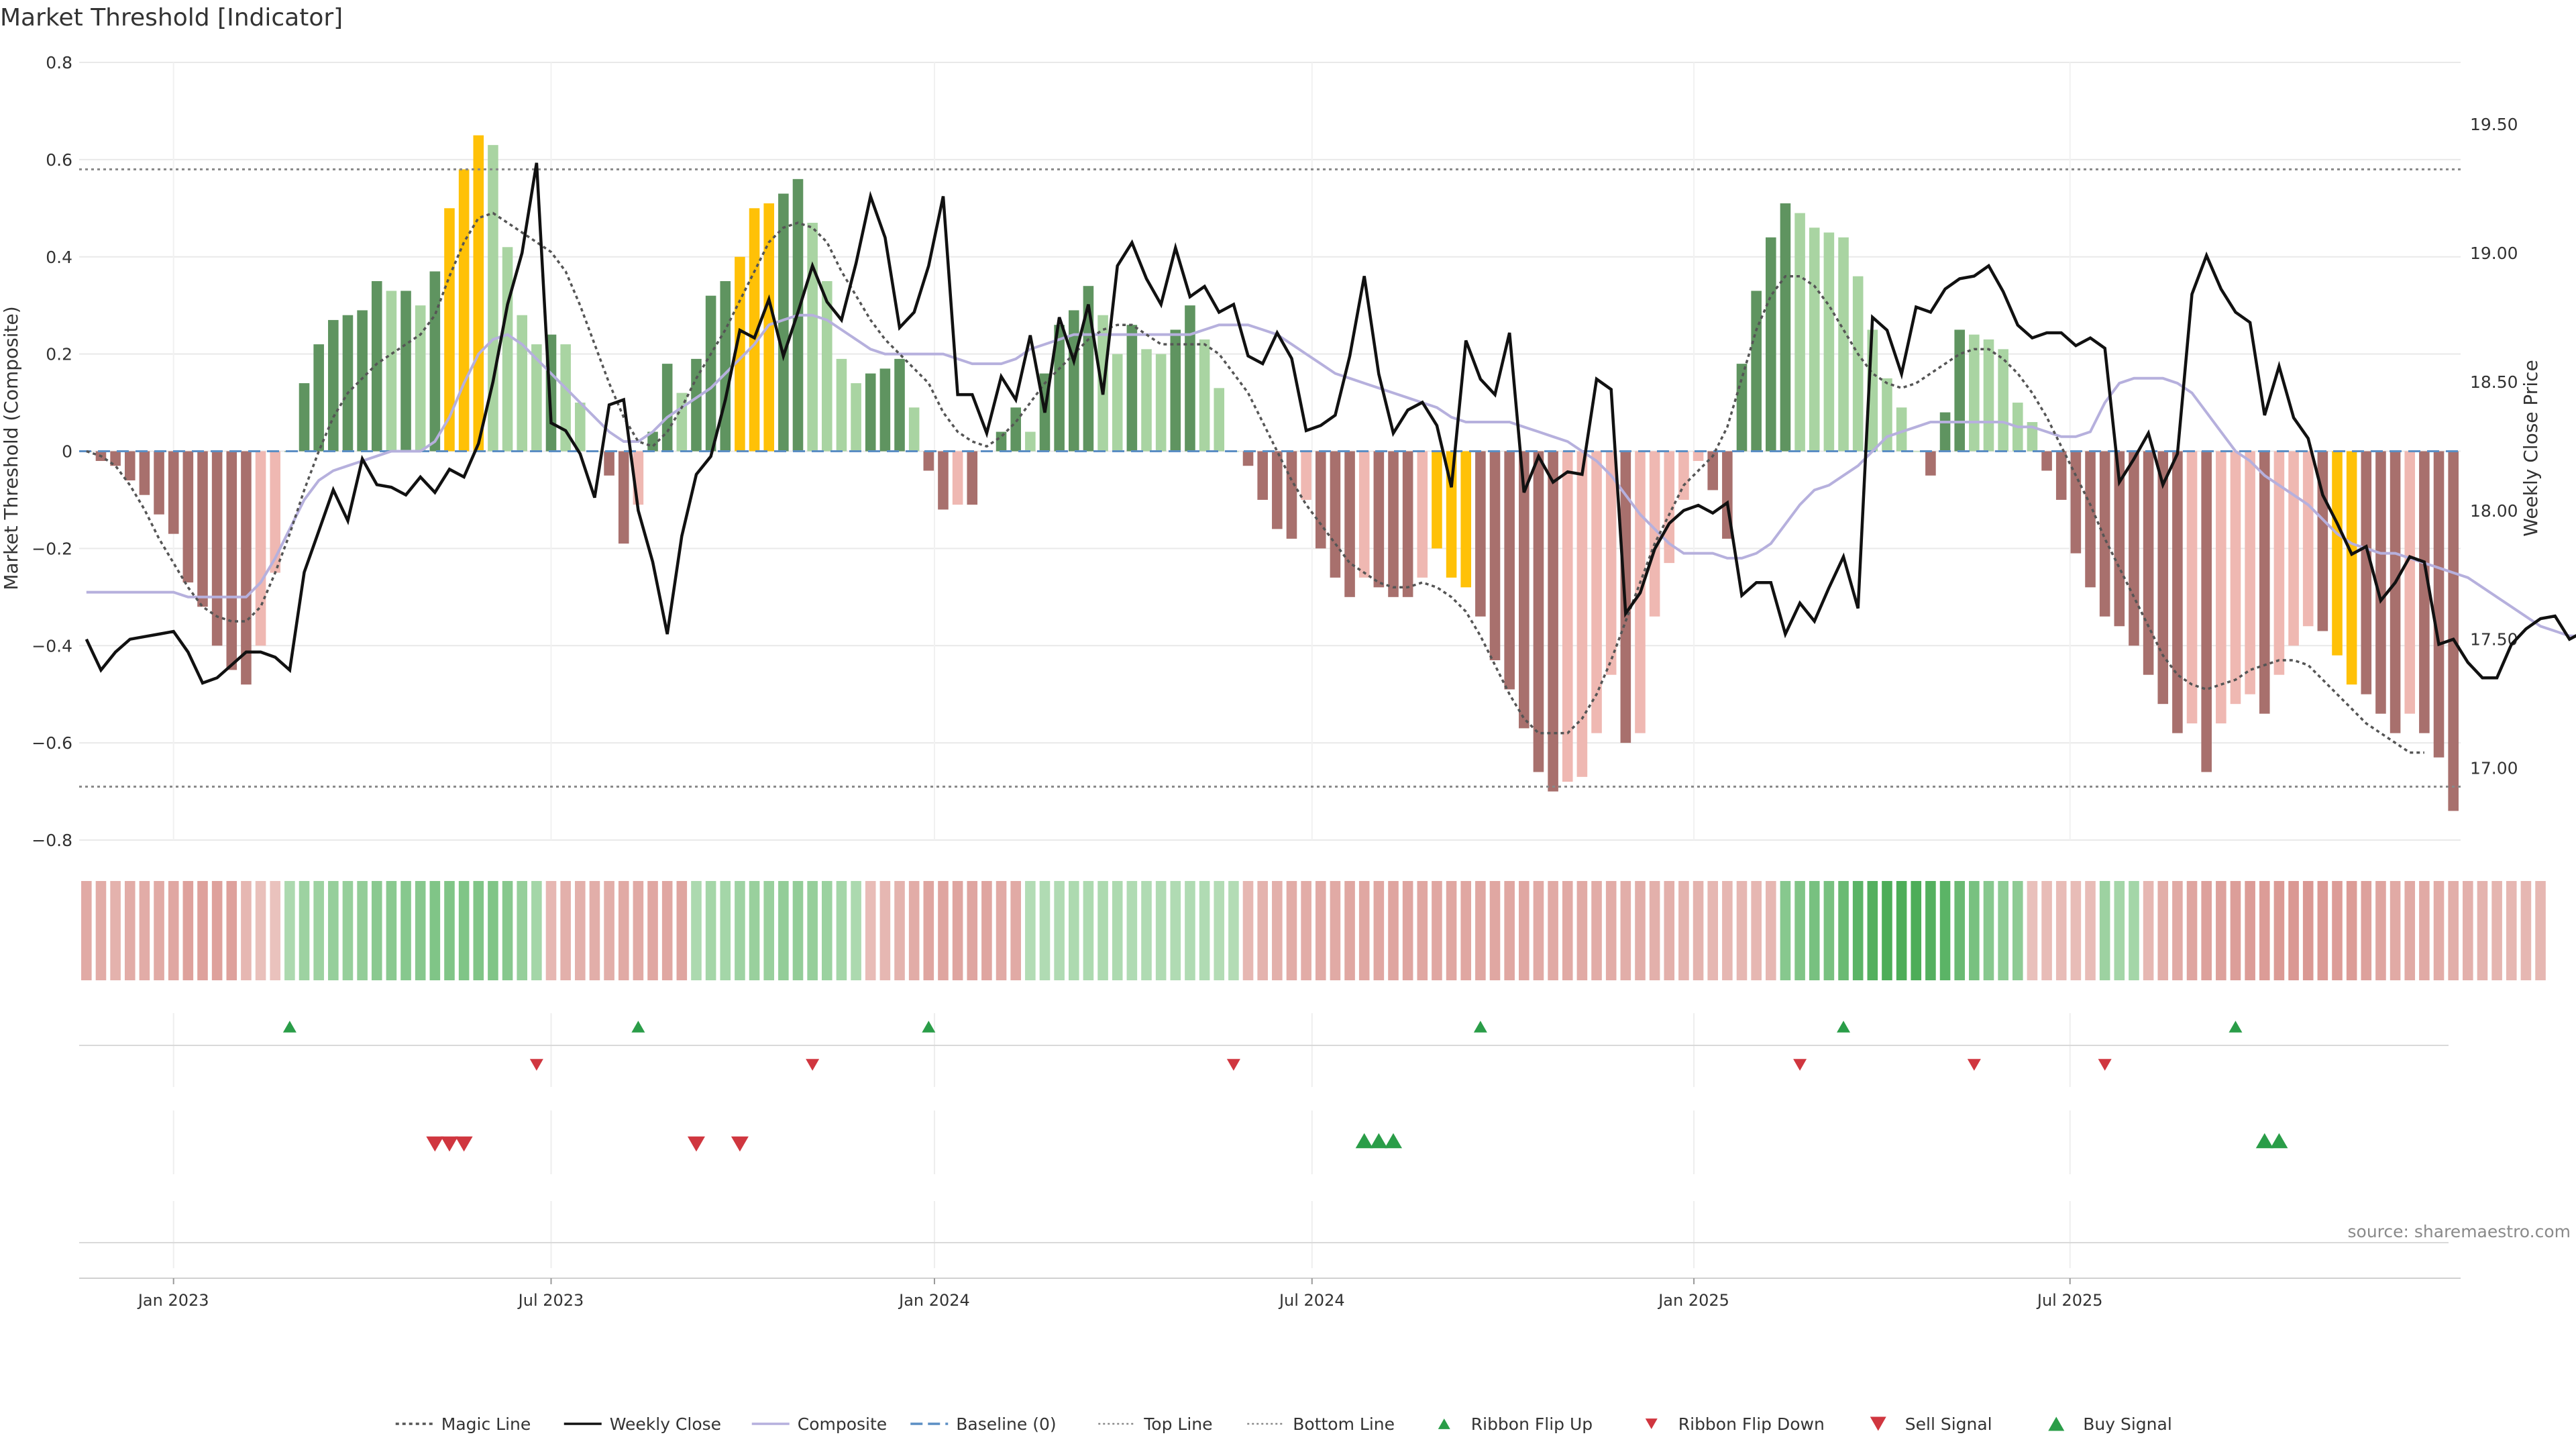 This screenshot has width=2576, height=1452. I want to click on legend-label: Bottom Line, so click(1344, 1424).